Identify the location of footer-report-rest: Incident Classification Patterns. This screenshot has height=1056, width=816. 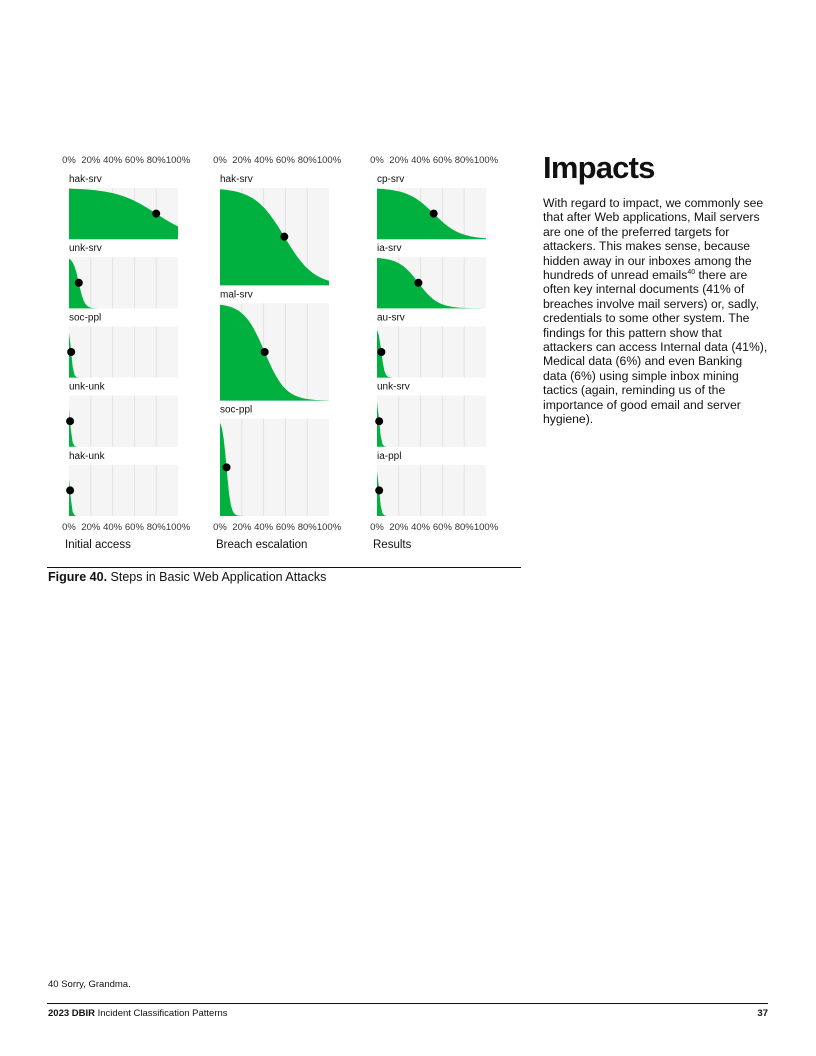
(161, 1013).